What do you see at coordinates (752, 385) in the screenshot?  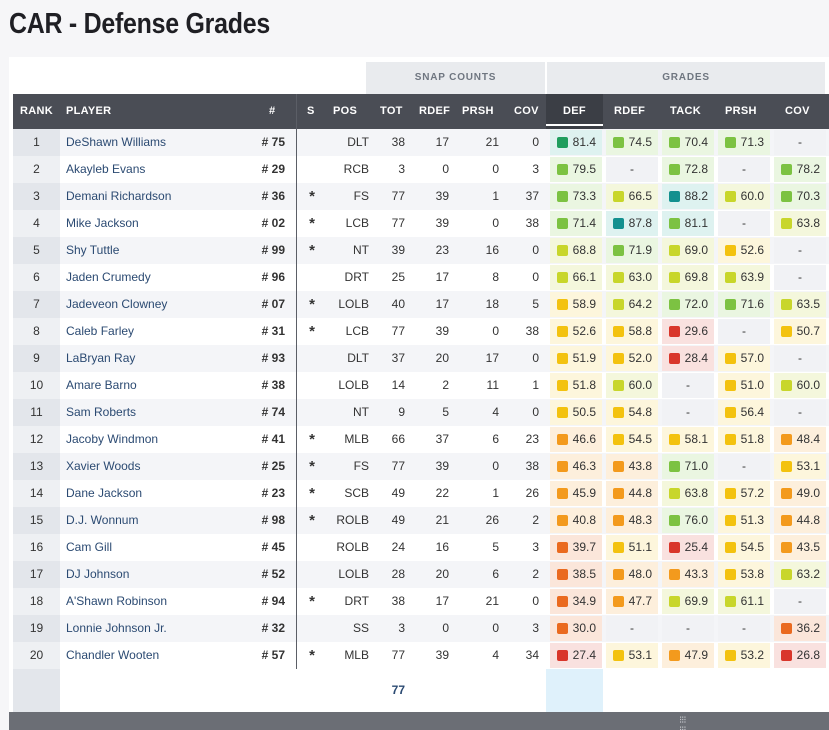 I see `grade-value: 51.0` at bounding box center [752, 385].